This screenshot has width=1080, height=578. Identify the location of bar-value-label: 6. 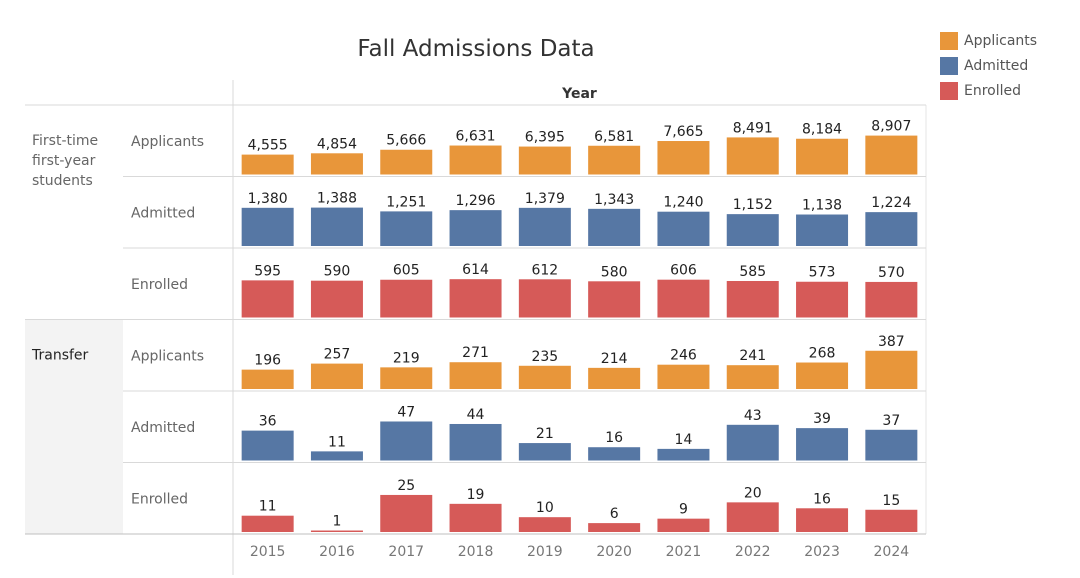
(614, 514).